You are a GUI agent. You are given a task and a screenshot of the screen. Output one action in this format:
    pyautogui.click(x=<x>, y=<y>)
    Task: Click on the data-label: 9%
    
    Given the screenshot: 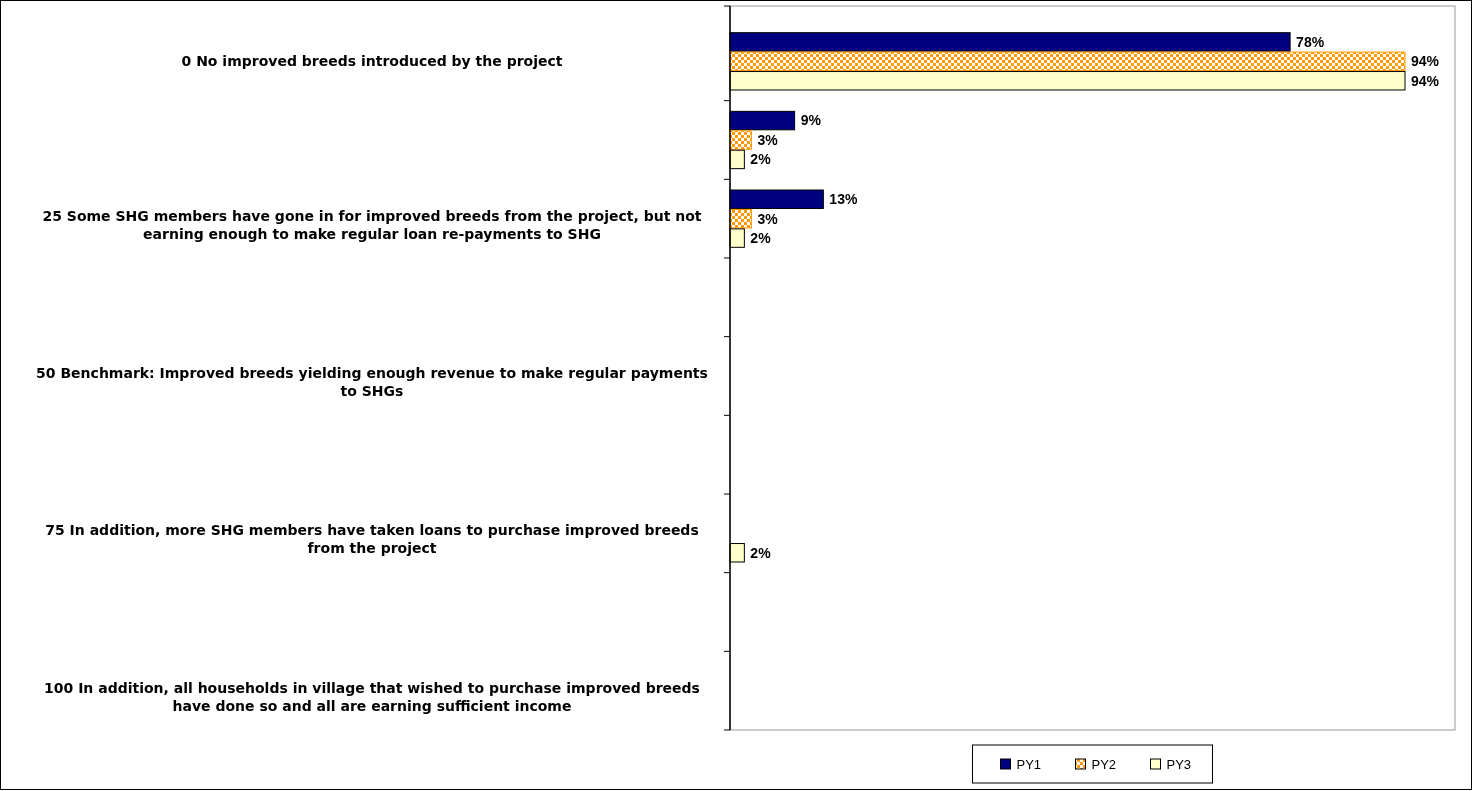 What is the action you would take?
    pyautogui.click(x=811, y=120)
    